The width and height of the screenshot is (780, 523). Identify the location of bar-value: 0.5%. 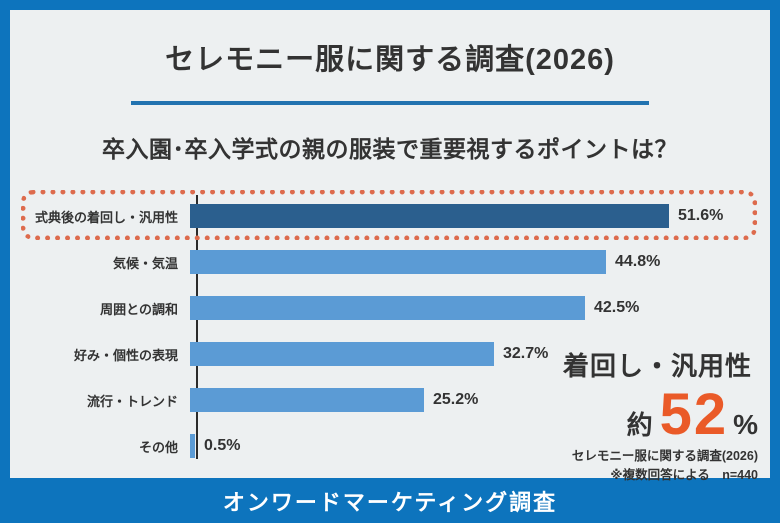
(222, 445).